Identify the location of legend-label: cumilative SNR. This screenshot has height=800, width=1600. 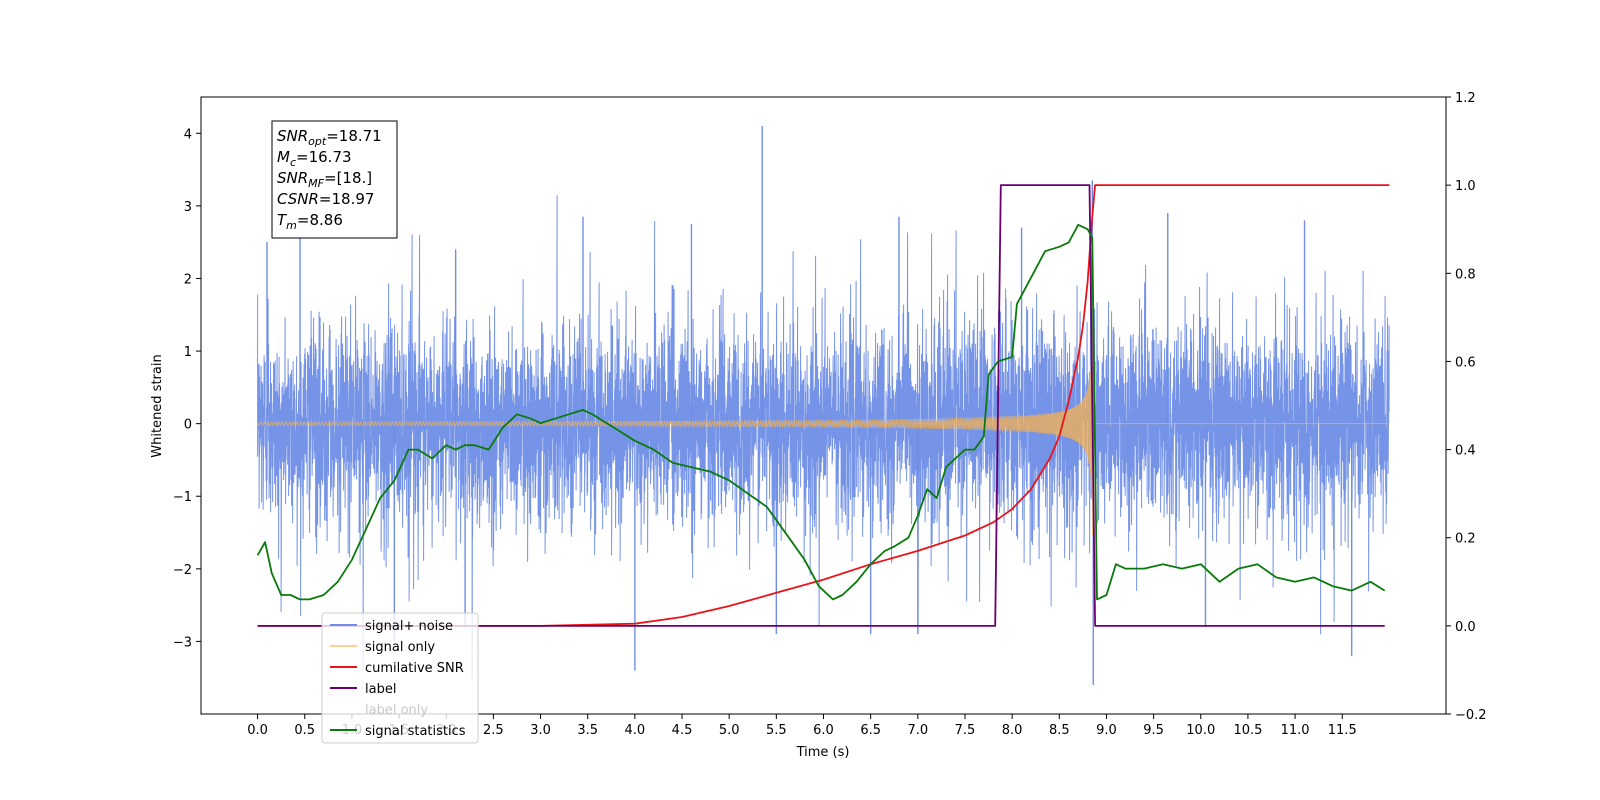
(414, 668).